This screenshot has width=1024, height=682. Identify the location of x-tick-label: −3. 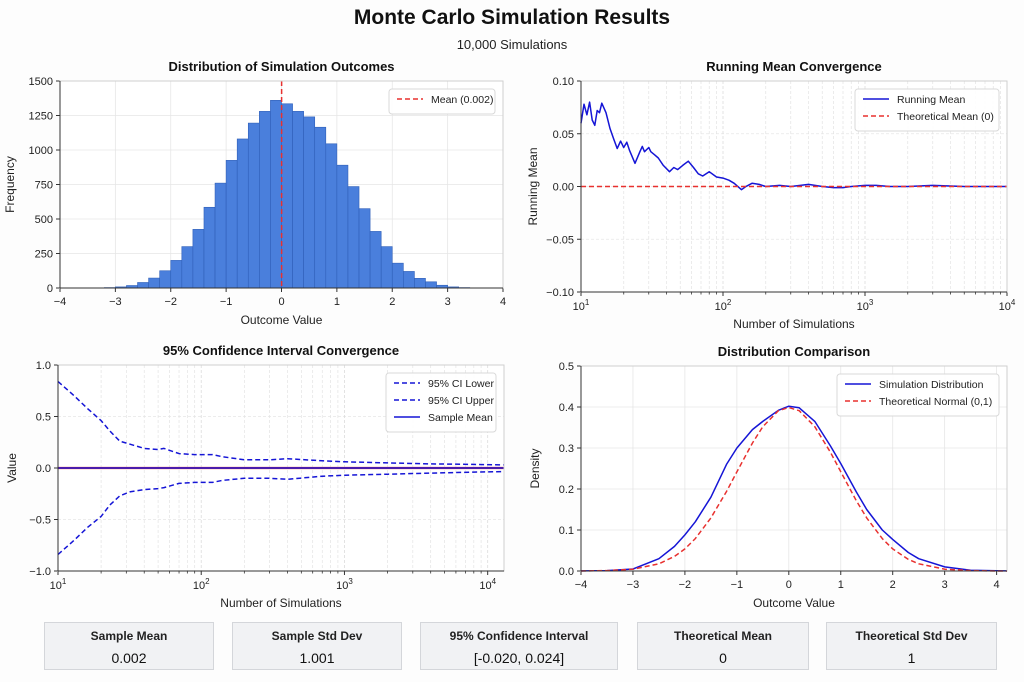
(115, 302).